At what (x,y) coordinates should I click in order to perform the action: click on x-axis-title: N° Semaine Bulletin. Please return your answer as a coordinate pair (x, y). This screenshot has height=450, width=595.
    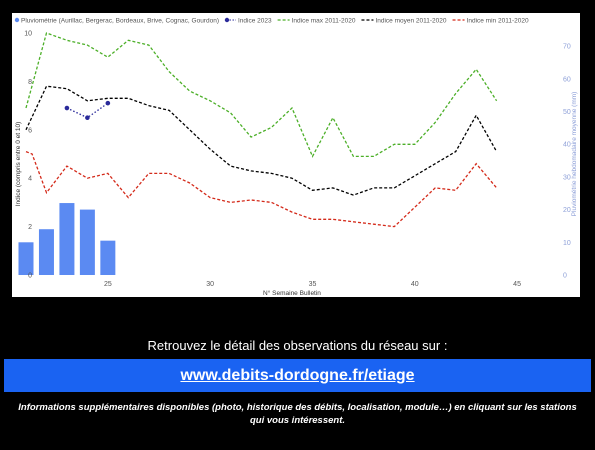
    Looking at the image, I should click on (292, 293).